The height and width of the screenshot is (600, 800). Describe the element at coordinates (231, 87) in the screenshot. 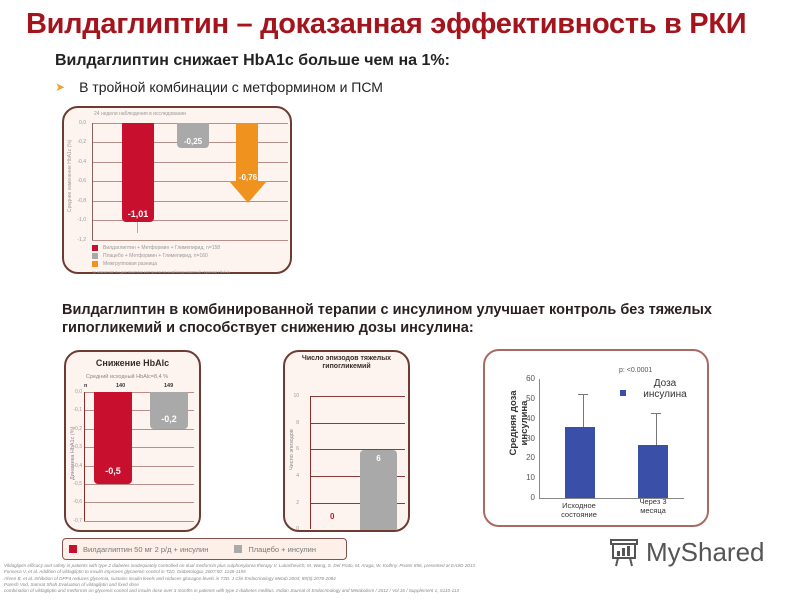

I see `bullet-text: В тройной комбинации с метформином и ПСМ` at that location.